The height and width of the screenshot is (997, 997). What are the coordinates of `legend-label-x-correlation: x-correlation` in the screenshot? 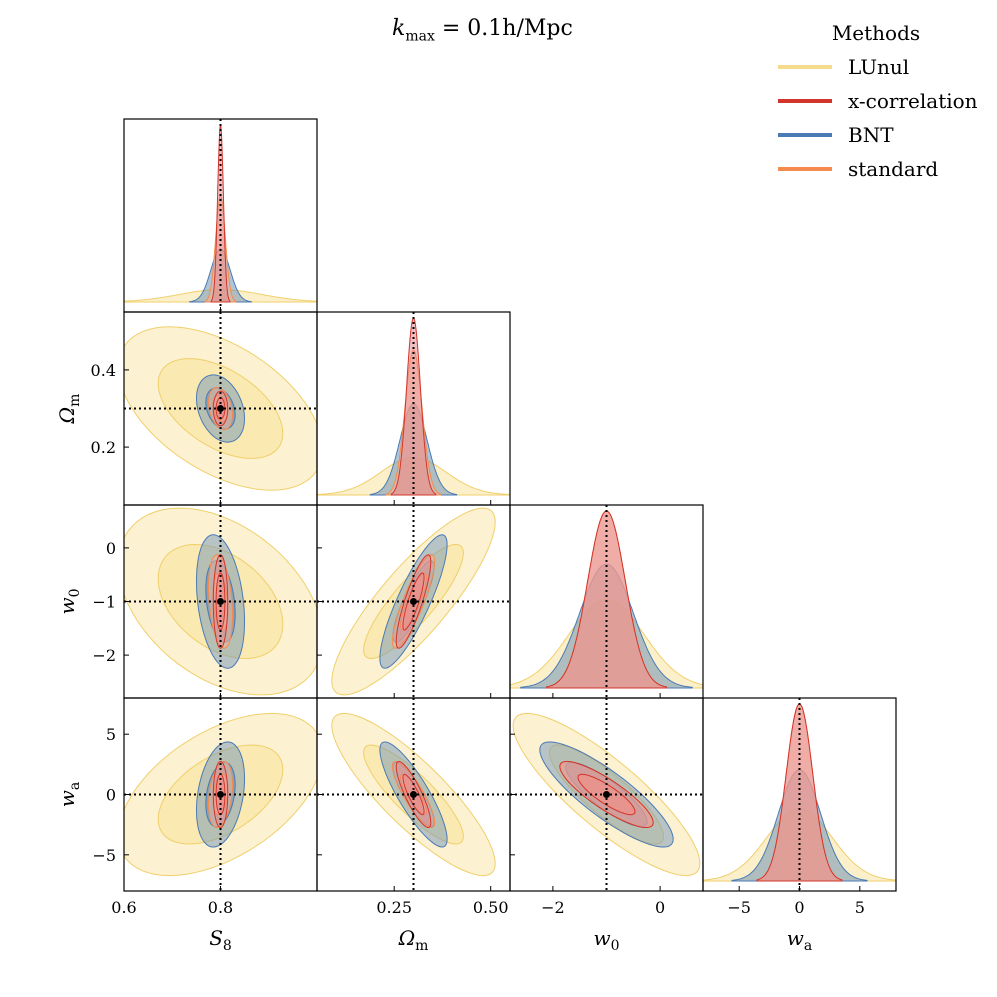 It's located at (913, 101).